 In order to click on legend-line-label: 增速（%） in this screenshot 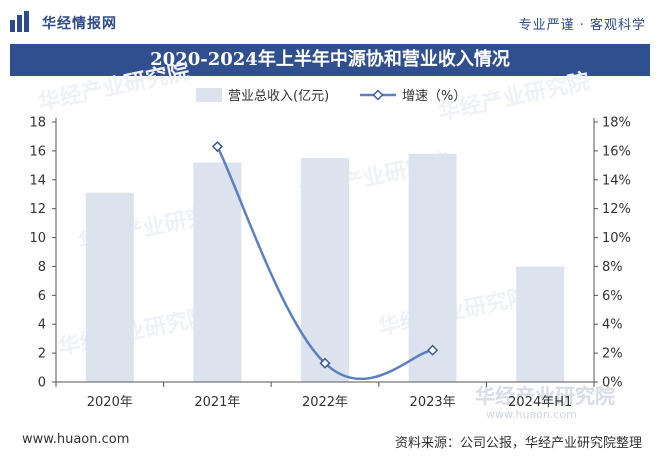, I will do `click(434, 96)`.